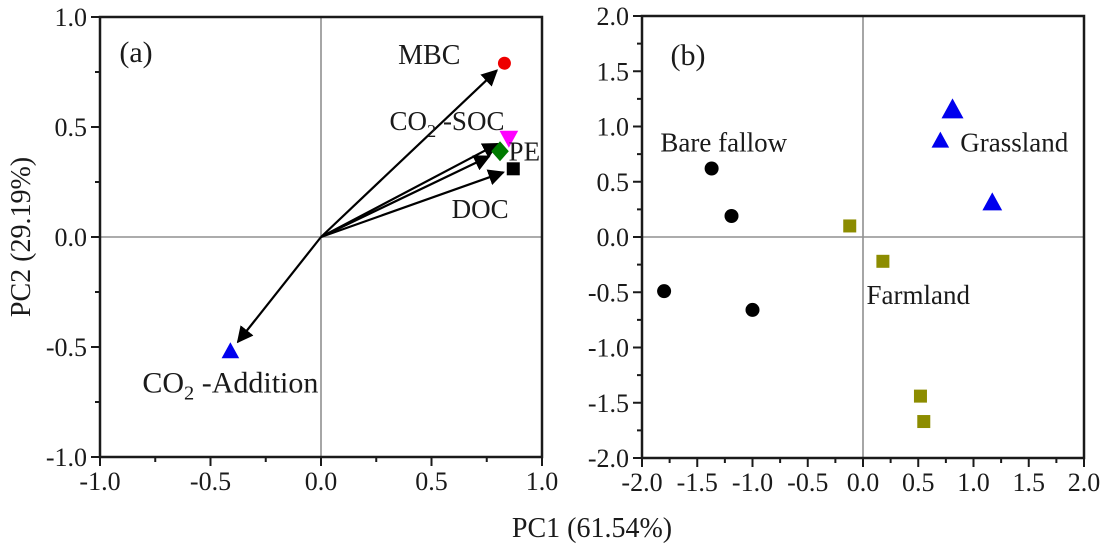 The image size is (1103, 552). What do you see at coordinates (919, 295) in the screenshot?
I see `label-farmland: Farmland` at bounding box center [919, 295].